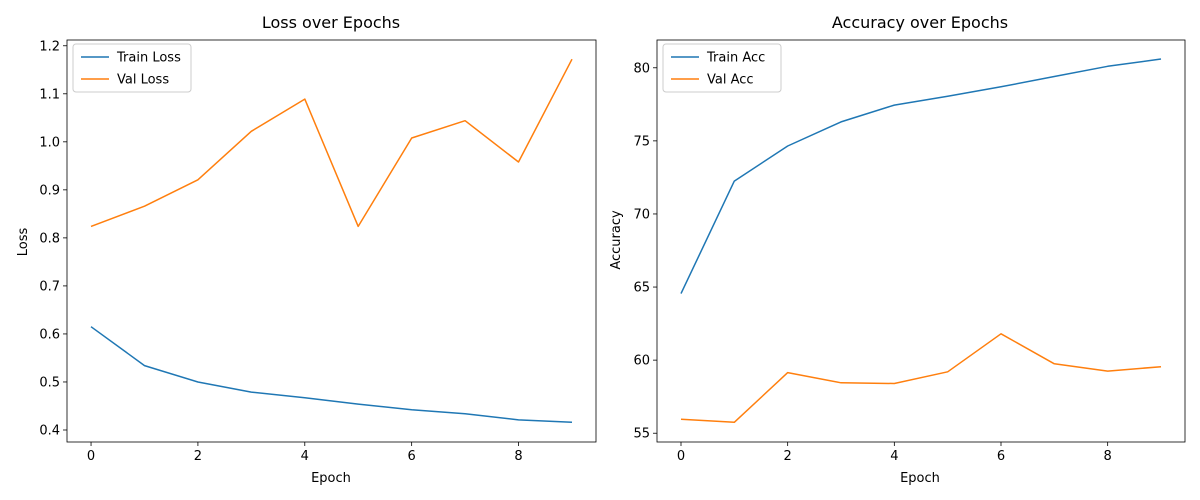 The height and width of the screenshot is (500, 1200). What do you see at coordinates (49, 286) in the screenshot?
I see `y-tick-label: 0.7` at bounding box center [49, 286].